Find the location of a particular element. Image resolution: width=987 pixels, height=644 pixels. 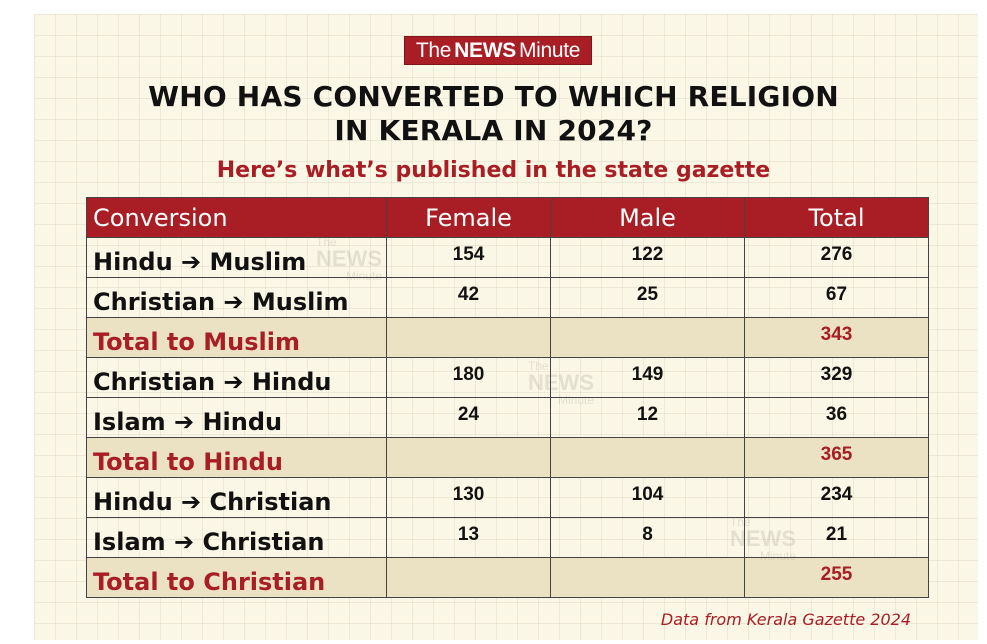

row-label: Hindu ➔ Christian is located at coordinates (236, 497).